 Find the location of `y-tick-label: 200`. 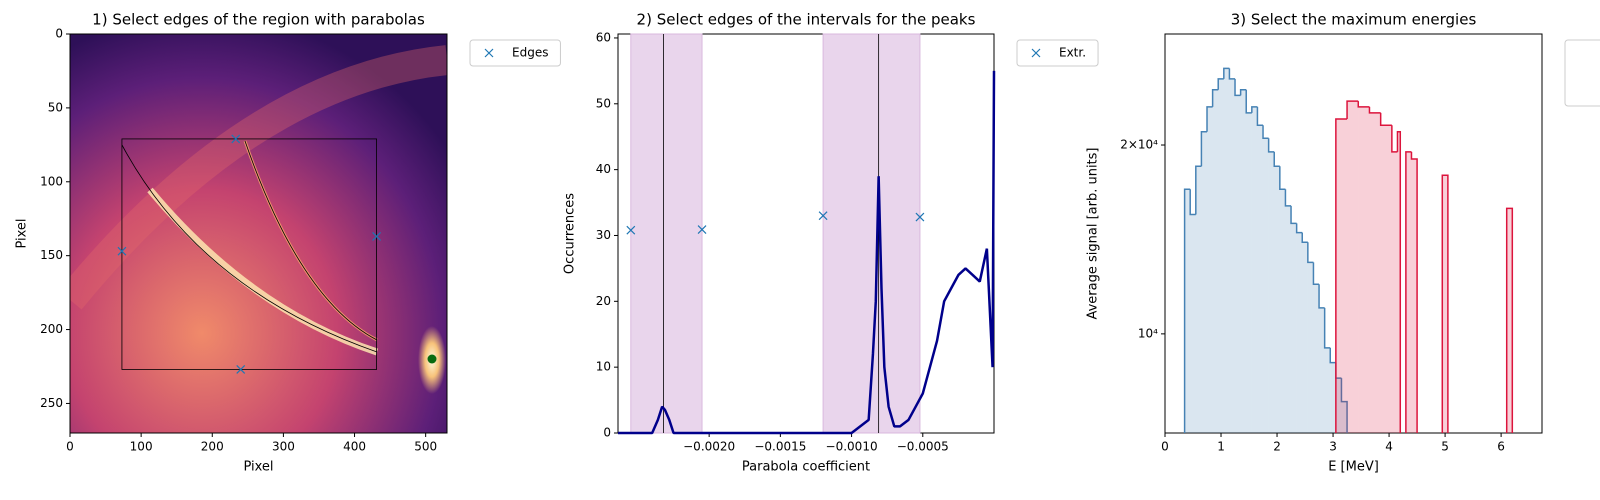

y-tick-label: 200 is located at coordinates (51, 329).